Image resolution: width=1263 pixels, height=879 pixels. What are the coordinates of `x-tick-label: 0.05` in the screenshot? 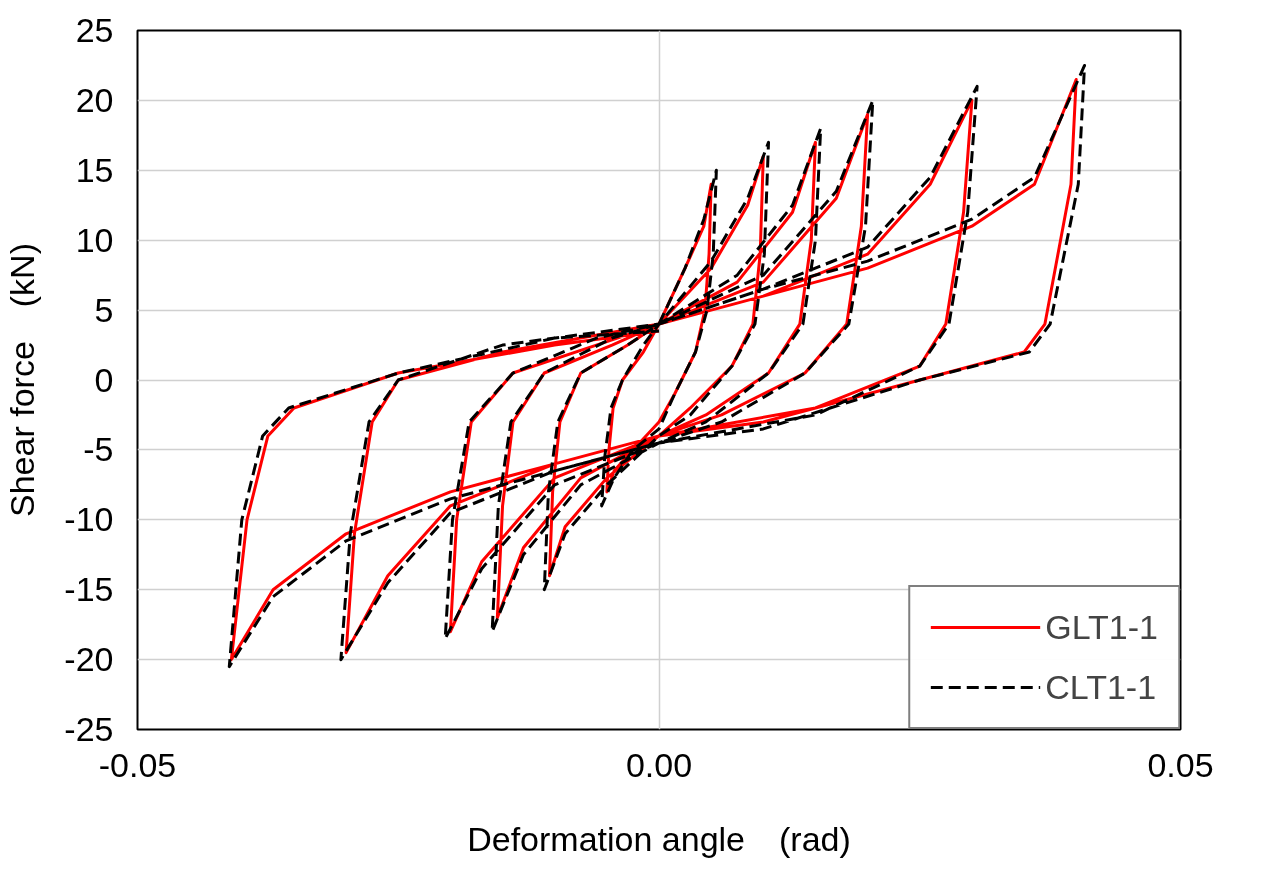 It's located at (1180, 764).